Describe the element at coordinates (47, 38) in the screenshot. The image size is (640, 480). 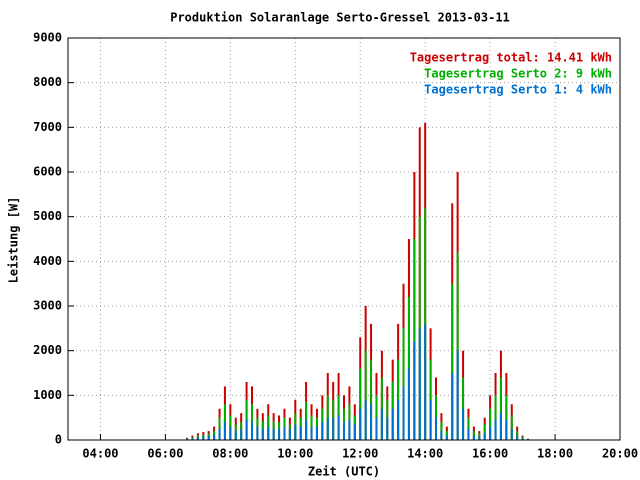
I see `y-tick-label: 9000` at that location.